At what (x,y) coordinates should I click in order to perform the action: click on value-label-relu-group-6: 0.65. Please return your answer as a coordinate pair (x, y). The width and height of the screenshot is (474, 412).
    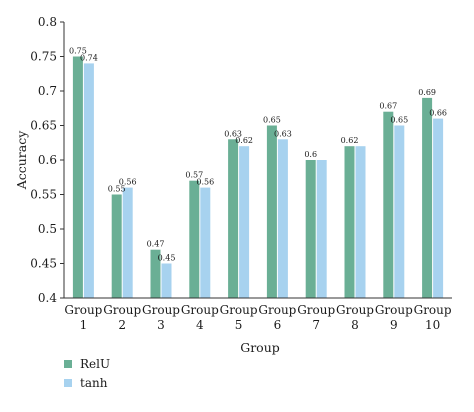
    Looking at the image, I should click on (272, 120).